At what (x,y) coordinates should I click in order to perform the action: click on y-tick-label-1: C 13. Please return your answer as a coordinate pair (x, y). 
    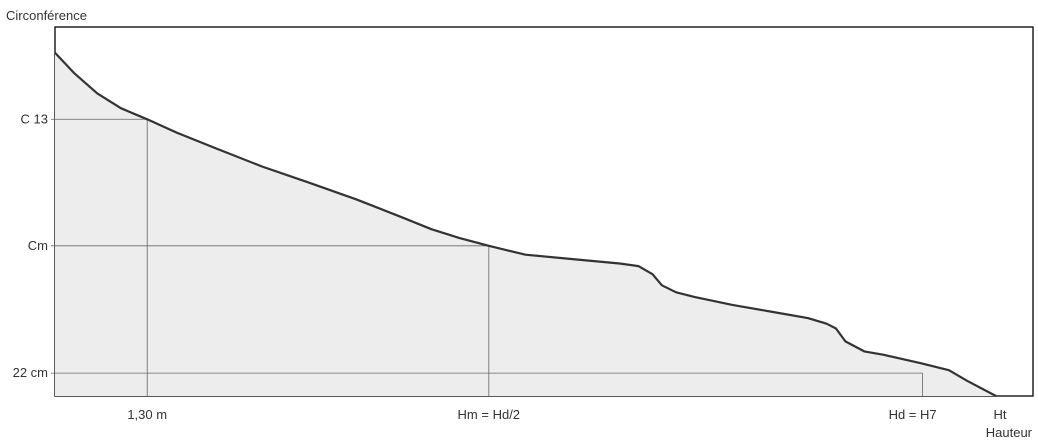
    Looking at the image, I should click on (34, 118).